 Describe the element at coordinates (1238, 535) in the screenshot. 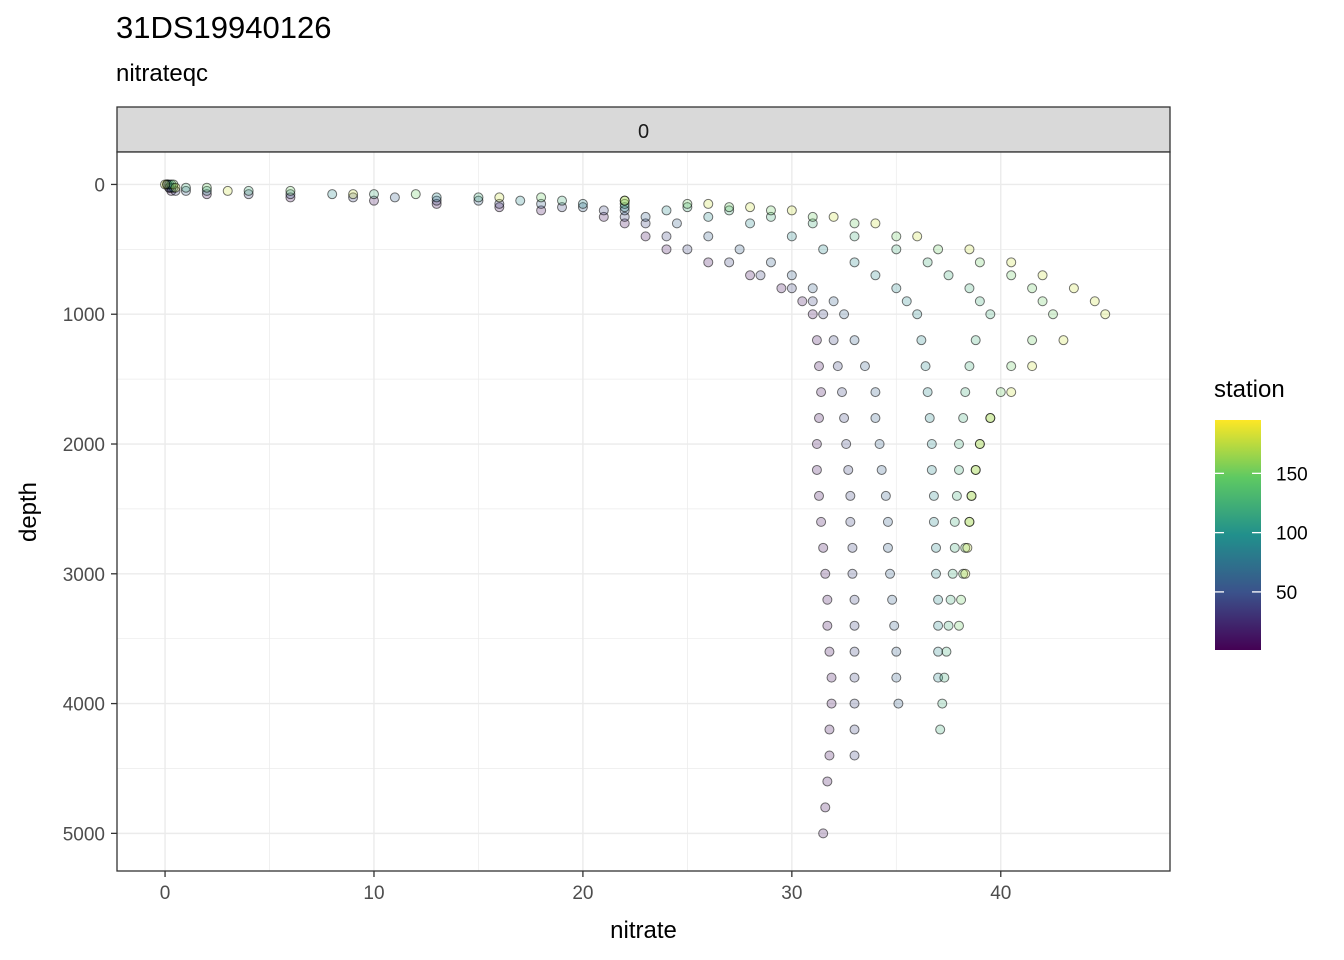

I see `colorbar` at that location.